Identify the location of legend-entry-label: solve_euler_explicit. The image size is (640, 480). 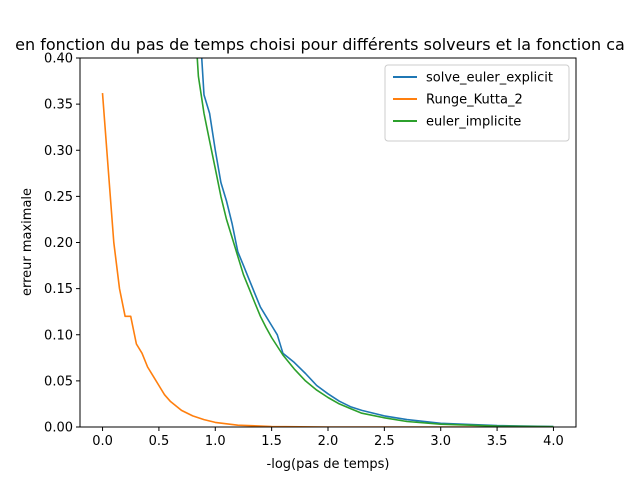
(489, 78).